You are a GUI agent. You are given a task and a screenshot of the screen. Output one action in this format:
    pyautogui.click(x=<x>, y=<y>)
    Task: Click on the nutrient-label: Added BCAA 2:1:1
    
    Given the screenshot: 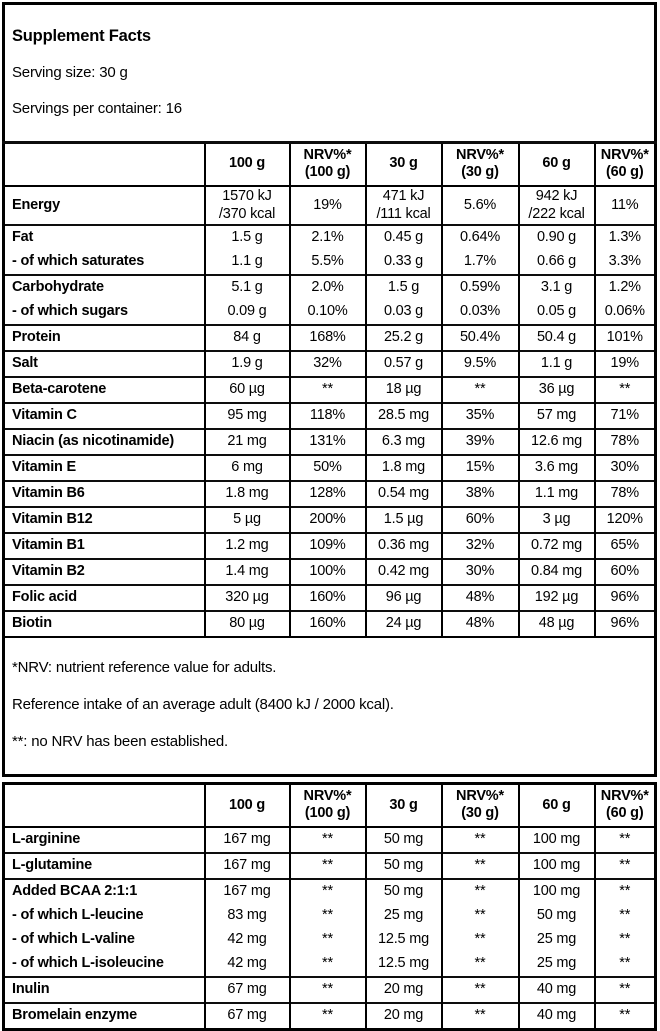 What is the action you would take?
    pyautogui.click(x=104, y=891)
    